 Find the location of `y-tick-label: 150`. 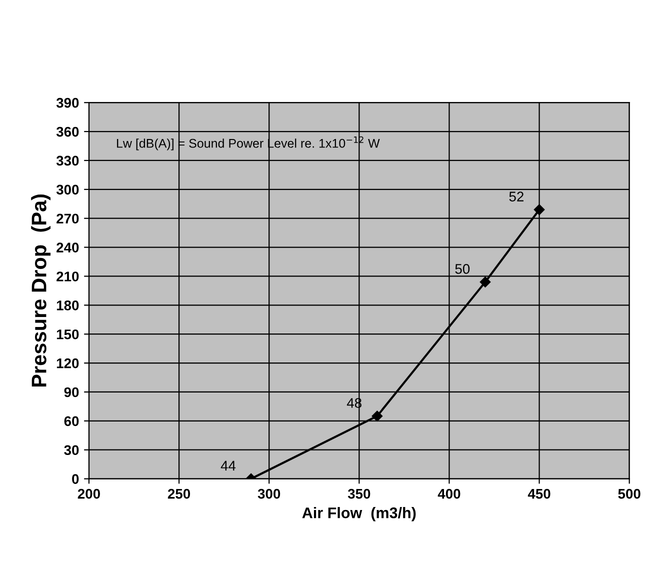

y-tick-label: 150 is located at coordinates (67, 334).